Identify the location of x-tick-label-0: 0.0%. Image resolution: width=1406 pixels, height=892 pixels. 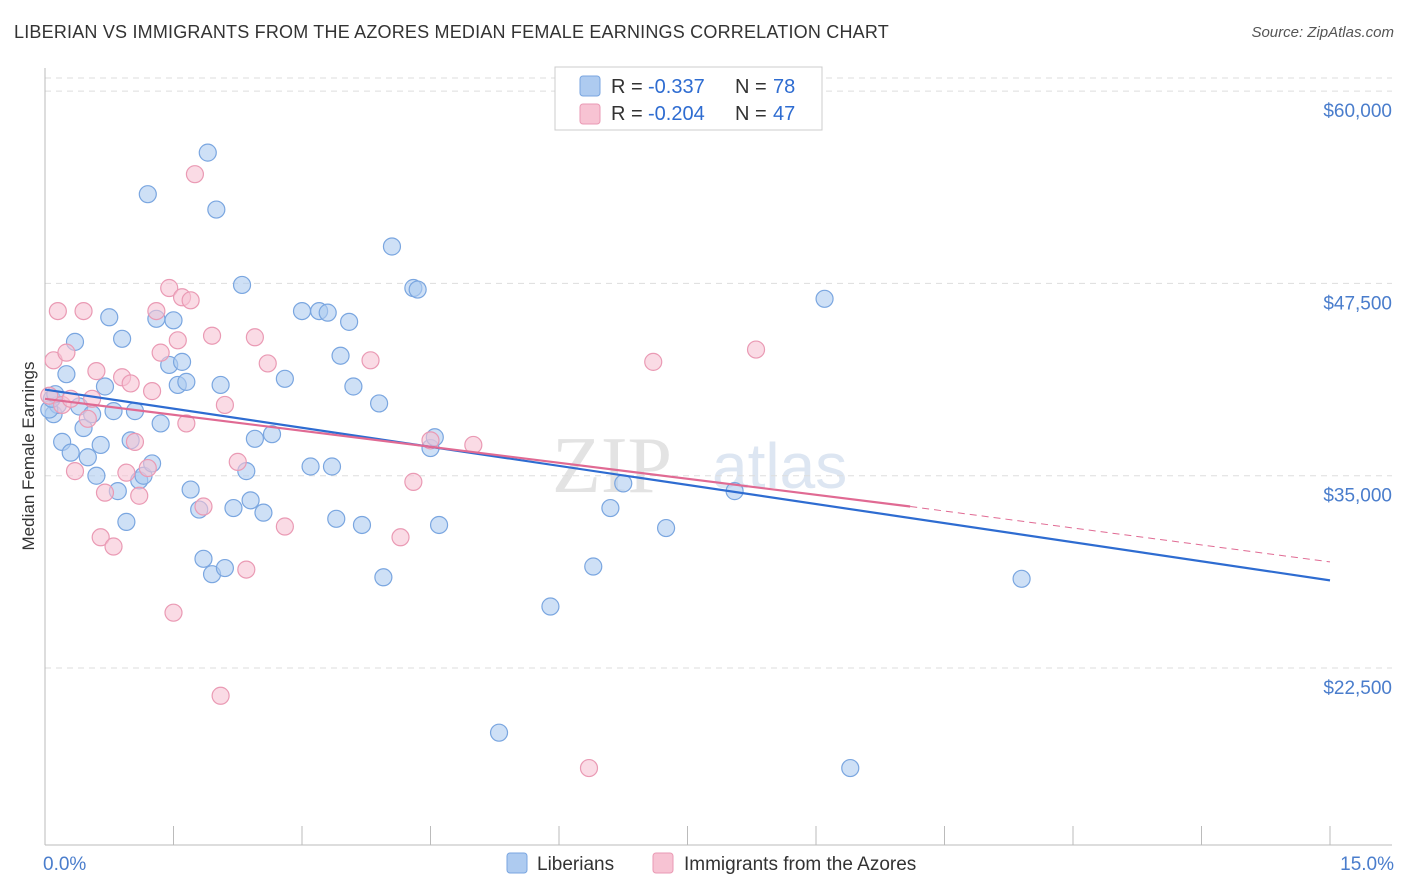
(64, 864).